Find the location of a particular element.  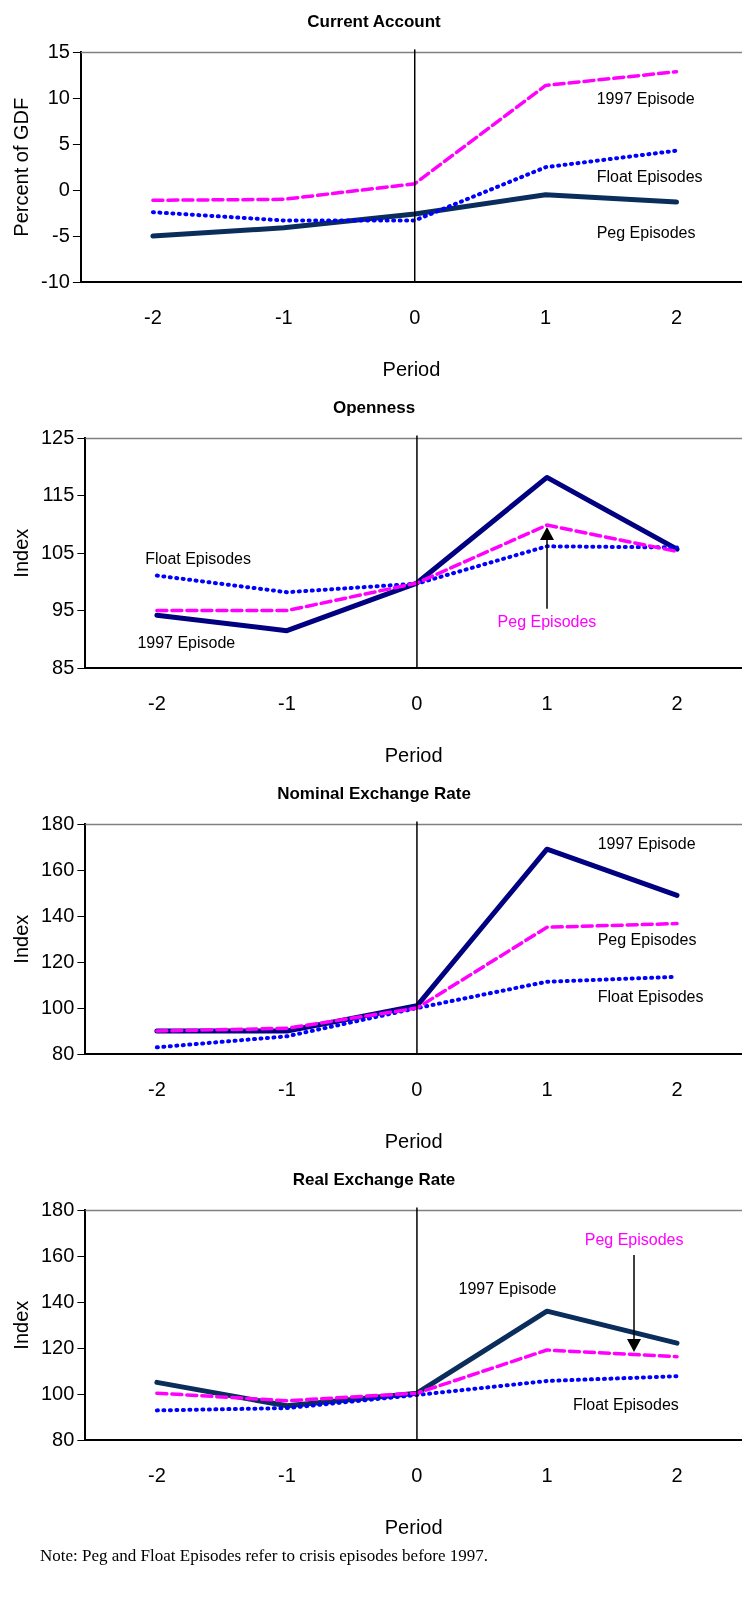

y-tick-label: 10 is located at coordinates (58, 96).